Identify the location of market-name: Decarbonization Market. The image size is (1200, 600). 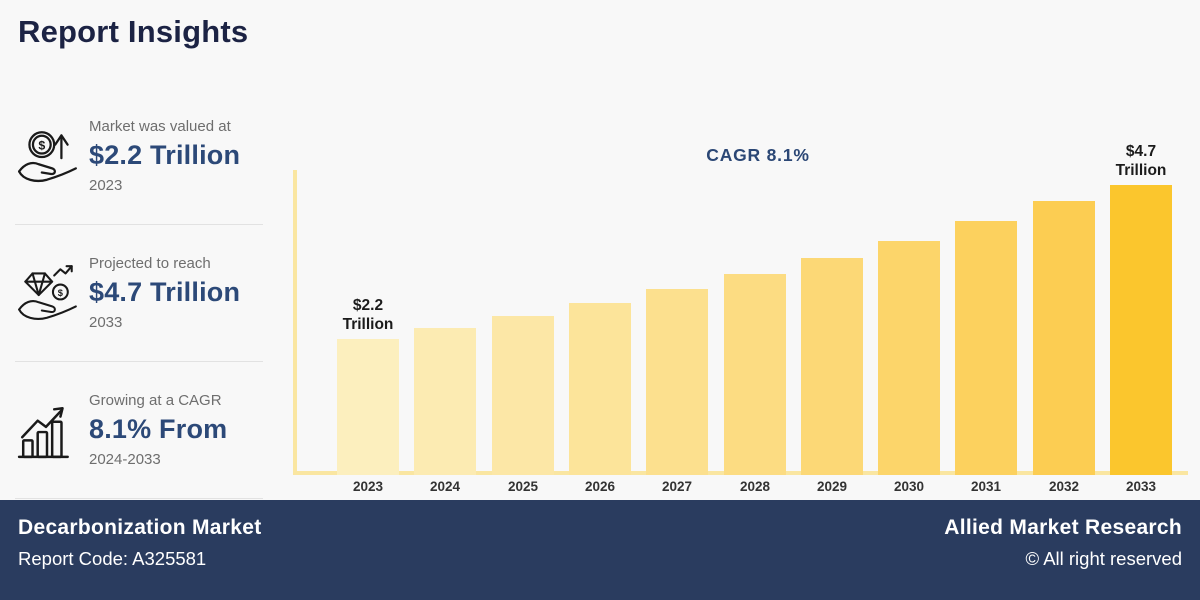
(140, 527).